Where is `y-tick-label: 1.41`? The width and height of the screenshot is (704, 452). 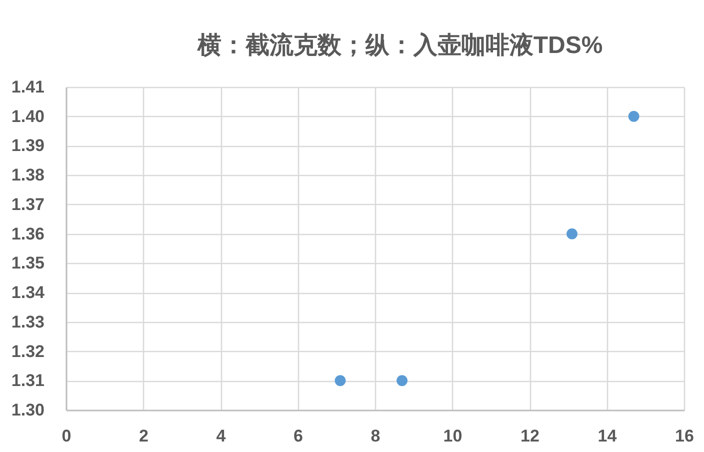
y-tick-label: 1.41 is located at coordinates (27, 87).